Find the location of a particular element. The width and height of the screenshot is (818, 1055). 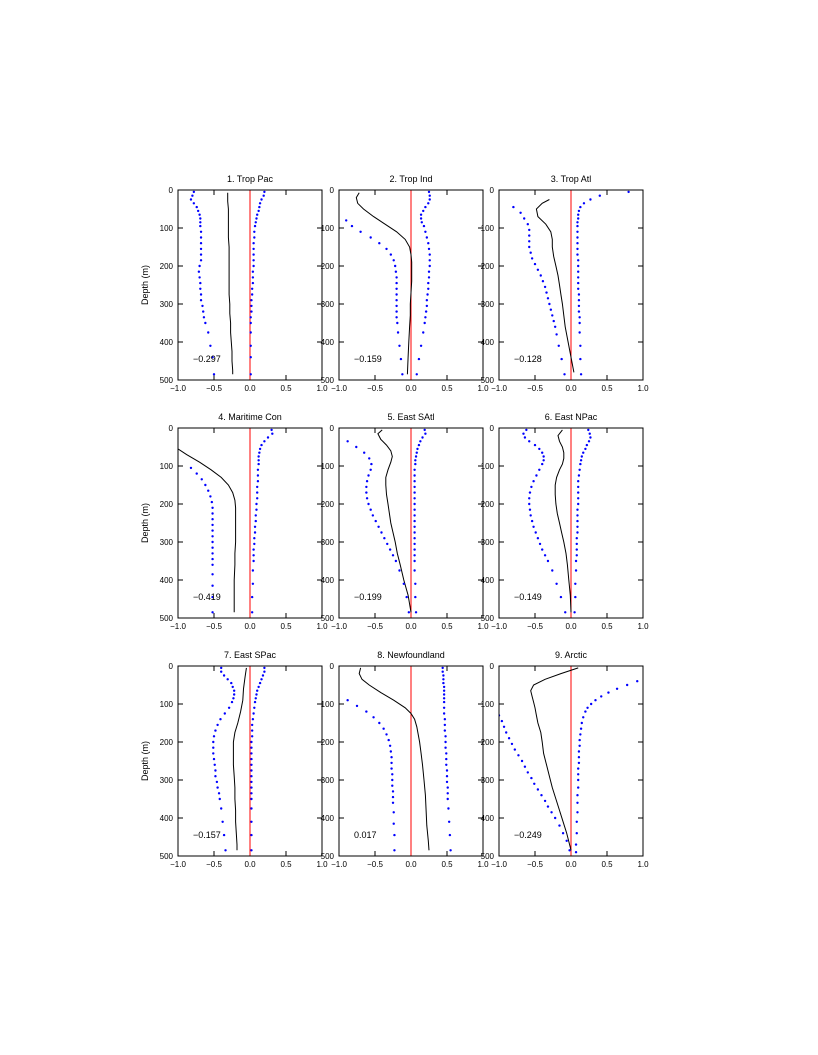

x-tick-label: 0.0 is located at coordinates (411, 626).